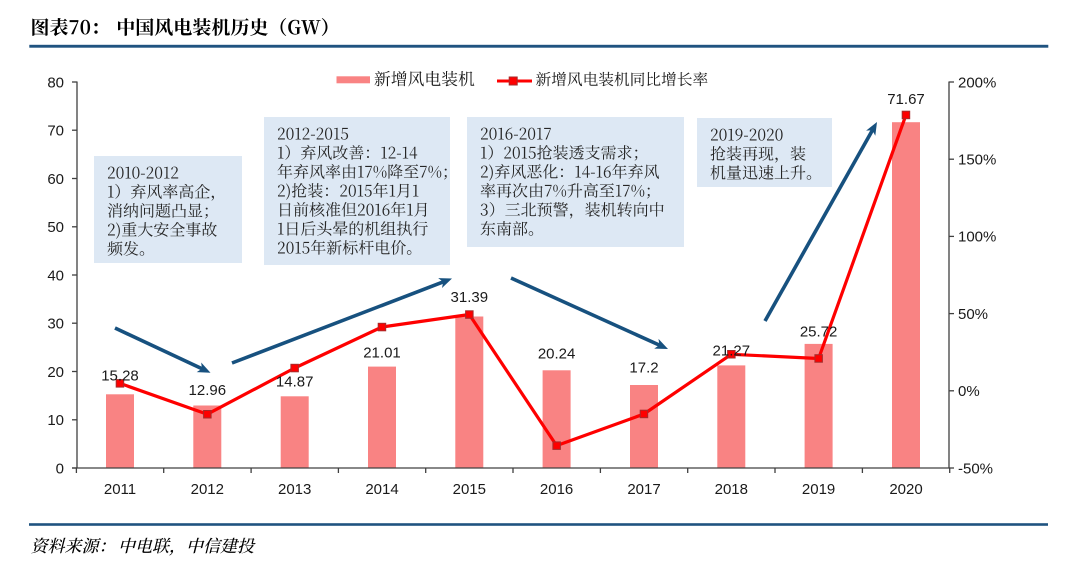  Describe the element at coordinates (55, 82) in the screenshot. I see `svg-text: 80` at that location.